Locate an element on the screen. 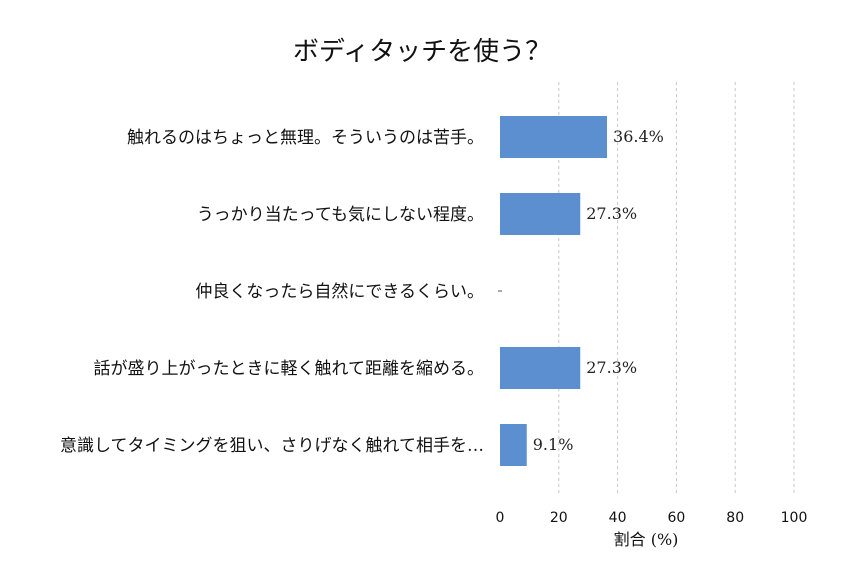 The height and width of the screenshot is (588, 846). value-label-4: 9.1% is located at coordinates (553, 444).